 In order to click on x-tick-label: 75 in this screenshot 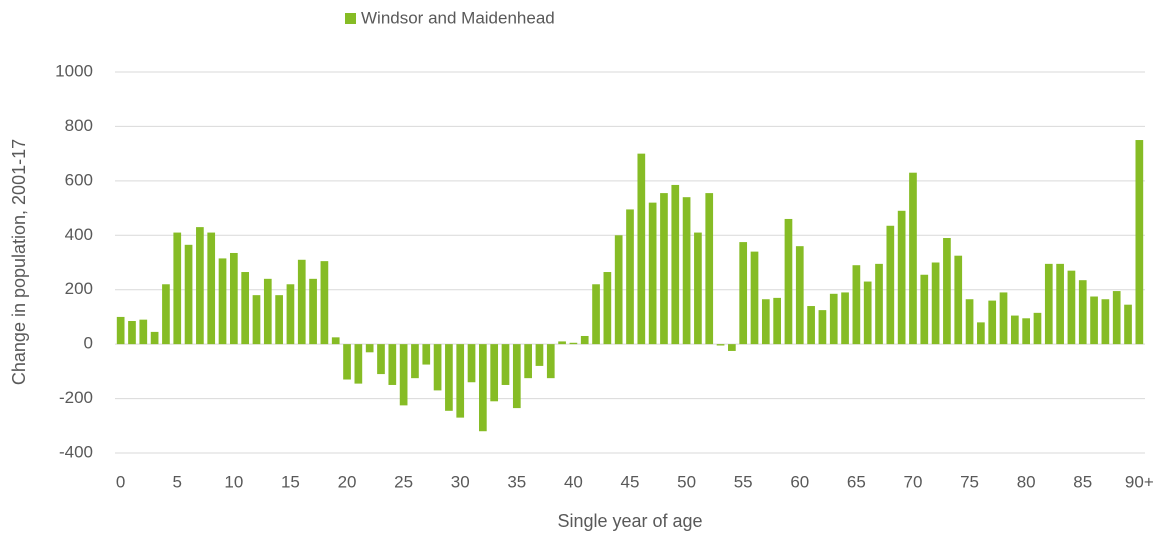, I will do `click(969, 481)`.